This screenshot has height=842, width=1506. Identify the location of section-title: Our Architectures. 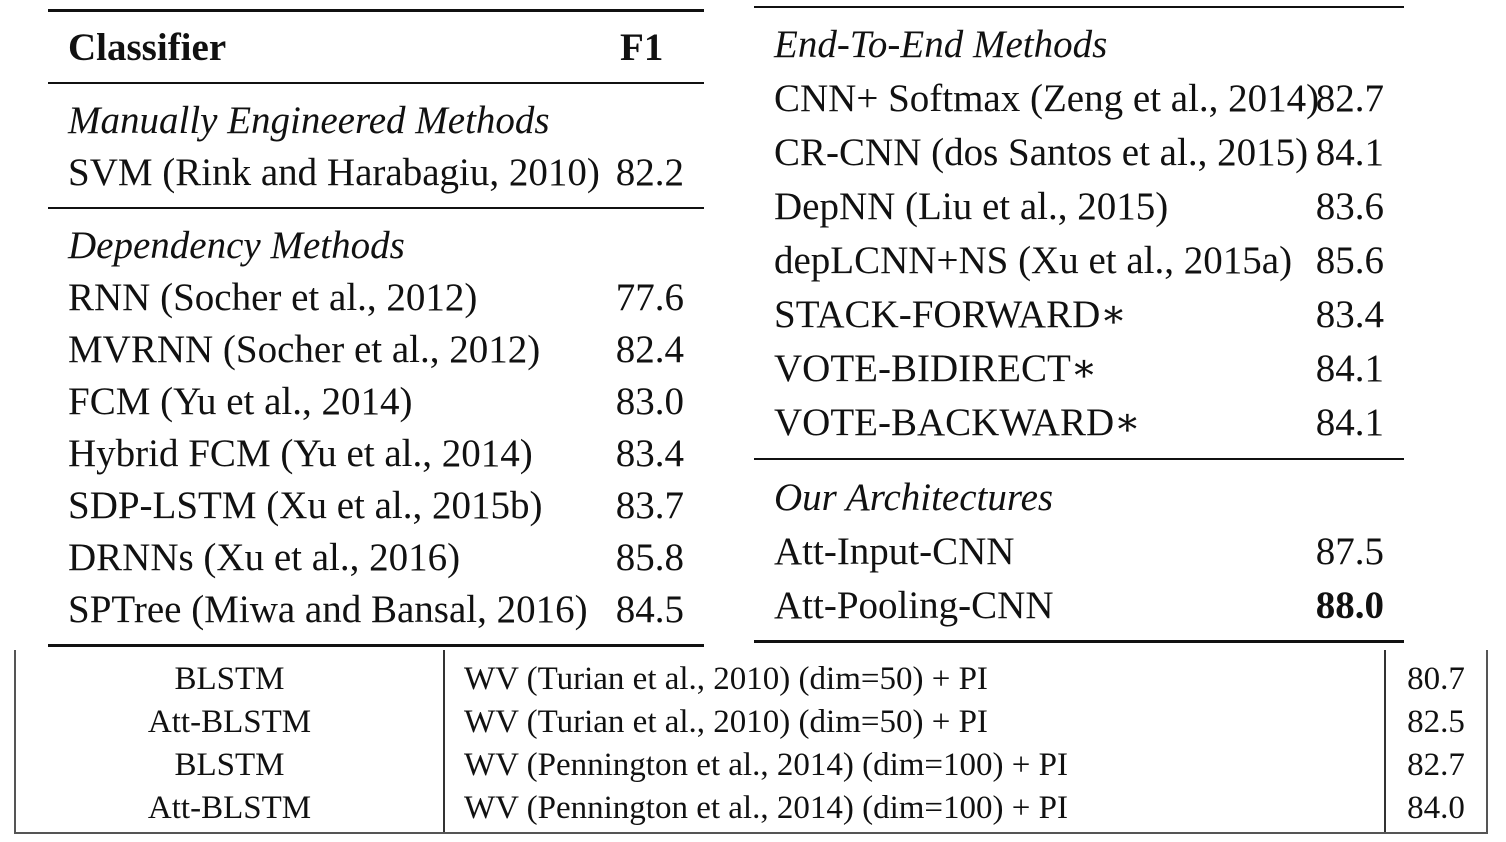
(914, 497).